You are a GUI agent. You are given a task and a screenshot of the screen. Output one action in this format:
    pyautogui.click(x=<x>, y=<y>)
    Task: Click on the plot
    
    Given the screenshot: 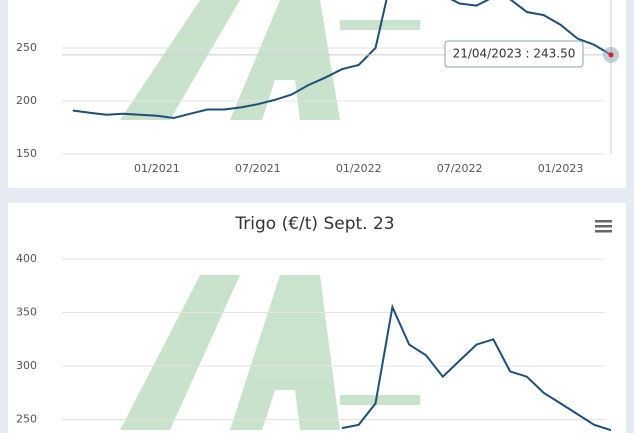 What is the action you would take?
    pyautogui.click(x=476, y=367)
    